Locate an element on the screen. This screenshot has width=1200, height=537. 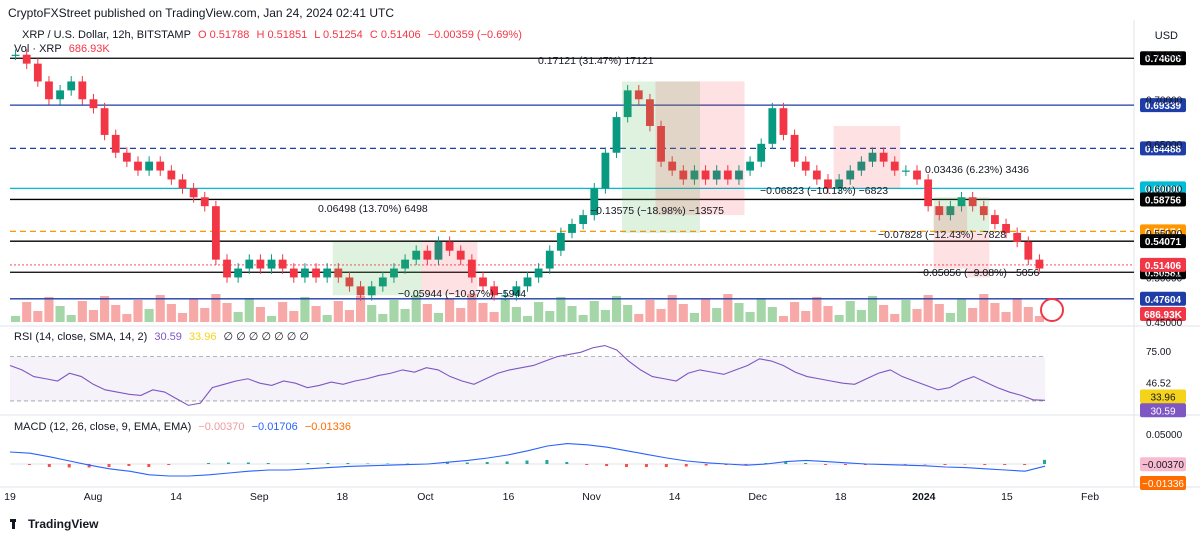
measure-label: −0.07828 (−12.43%) −7828 is located at coordinates (942, 235).